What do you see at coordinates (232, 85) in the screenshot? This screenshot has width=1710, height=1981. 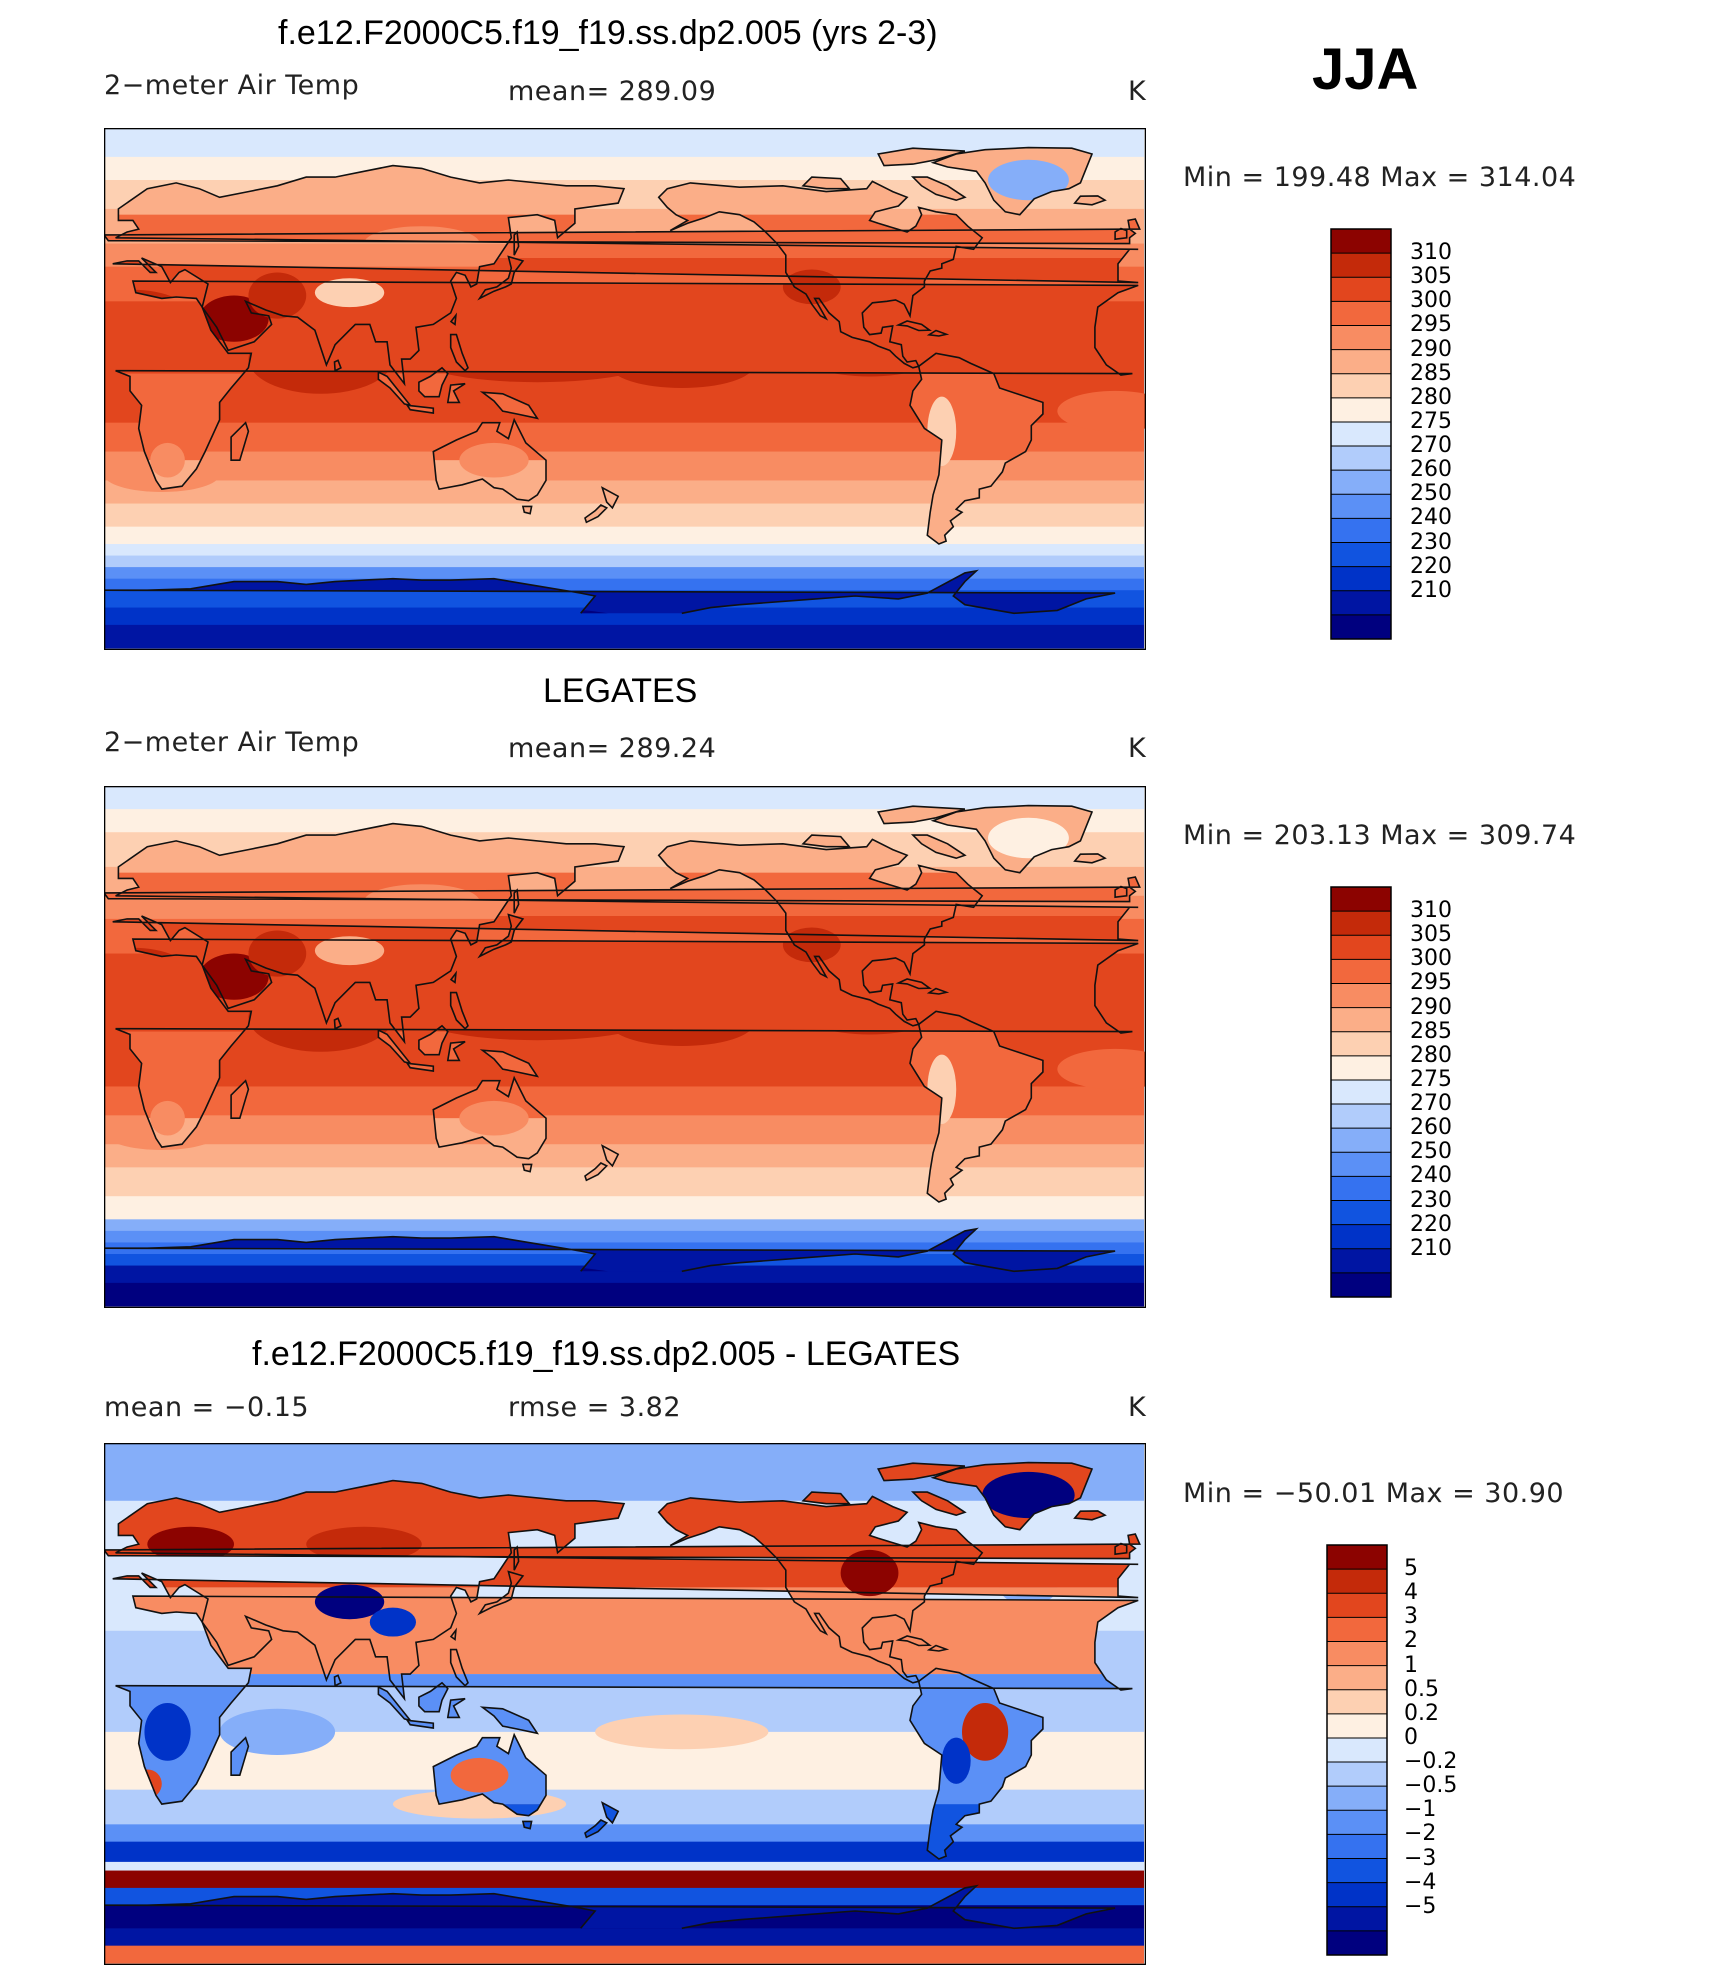 I see `panel-1-variable: 2−meter Air Temp` at bounding box center [232, 85].